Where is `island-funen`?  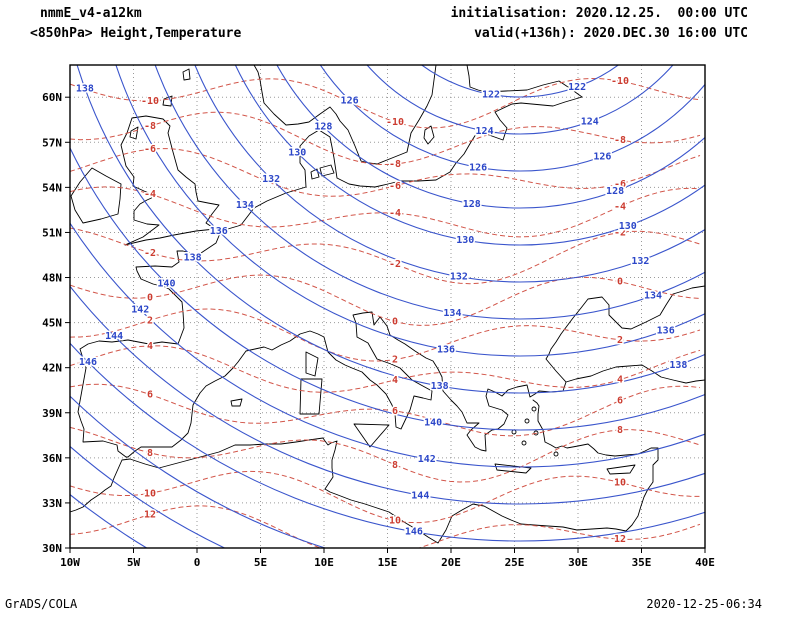
island-funen is located at coordinates (315, 174).